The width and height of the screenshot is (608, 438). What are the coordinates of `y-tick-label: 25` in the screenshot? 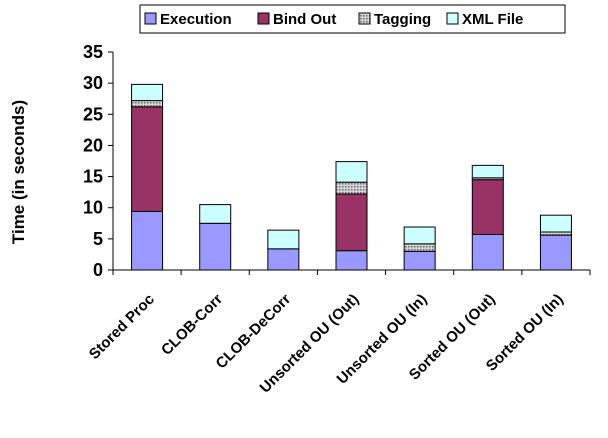 It's located at (93, 114).